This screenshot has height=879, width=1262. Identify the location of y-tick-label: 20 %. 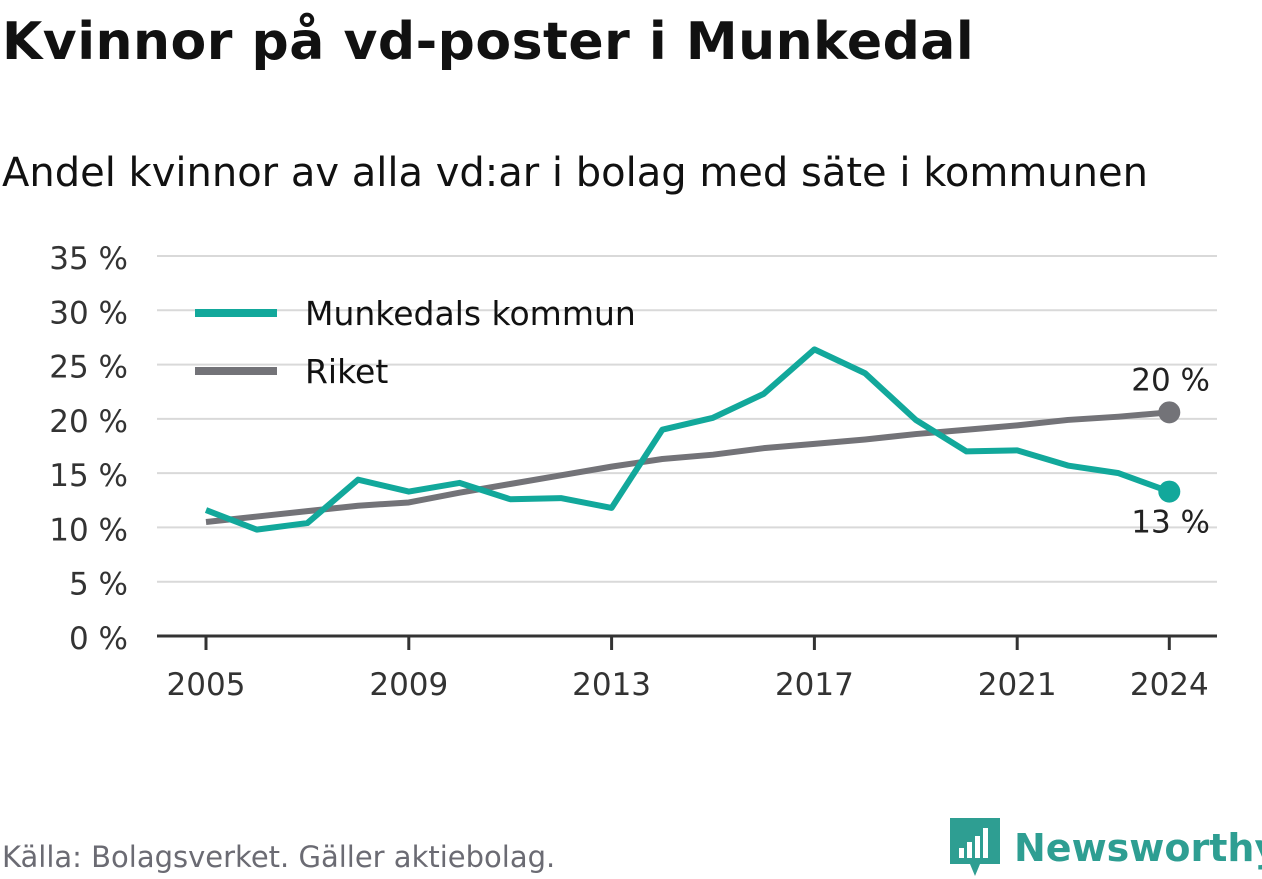
(88, 422).